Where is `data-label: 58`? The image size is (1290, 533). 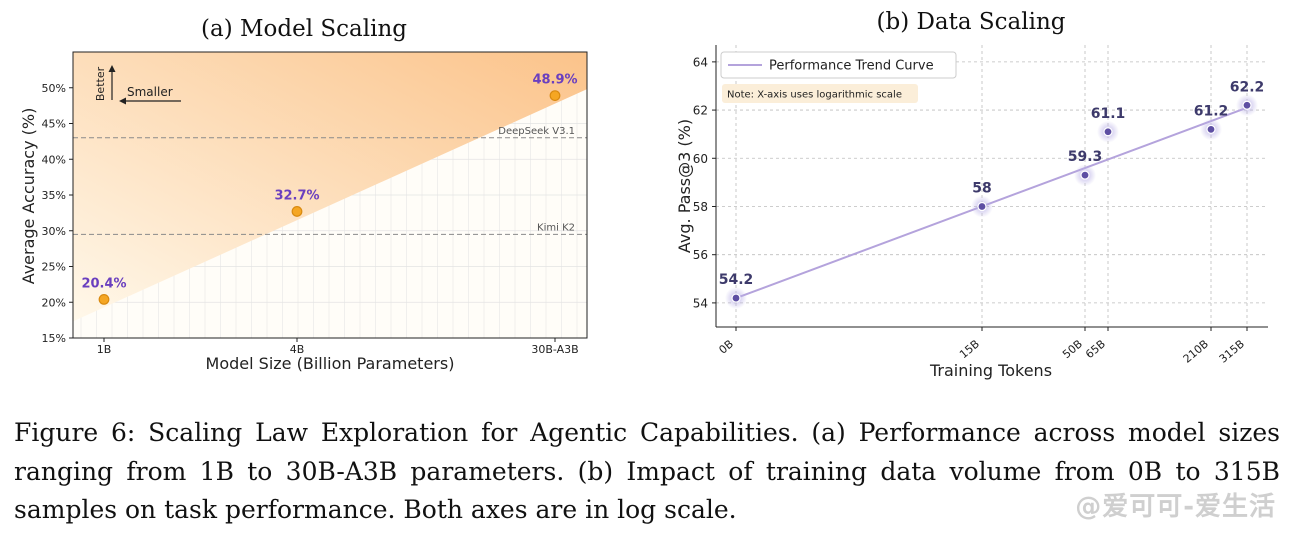
data-label: 58 is located at coordinates (981, 188).